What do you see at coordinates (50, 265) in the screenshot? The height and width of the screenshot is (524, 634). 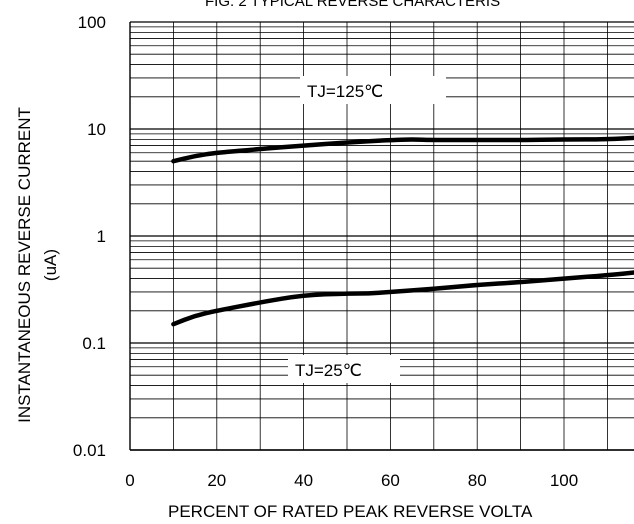 I see `y-axis-unit: (uA)` at bounding box center [50, 265].